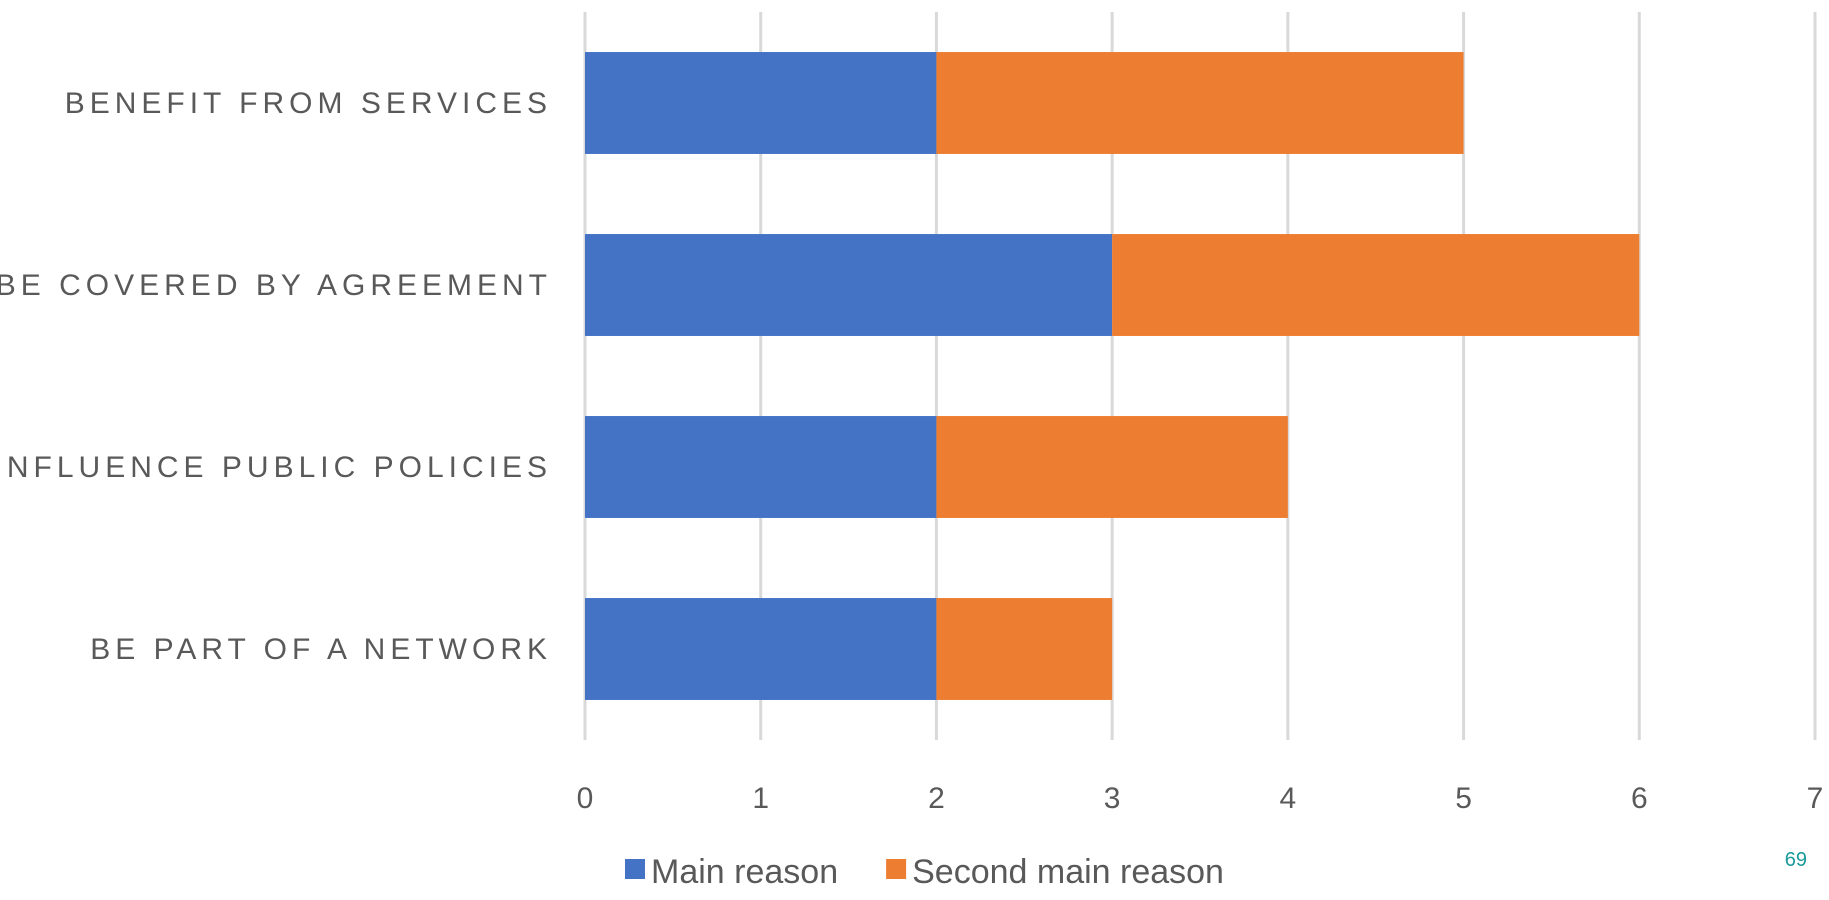  Describe the element at coordinates (308, 103) in the screenshot. I see `category-label: BENEFIT FROM SERVICES` at that location.